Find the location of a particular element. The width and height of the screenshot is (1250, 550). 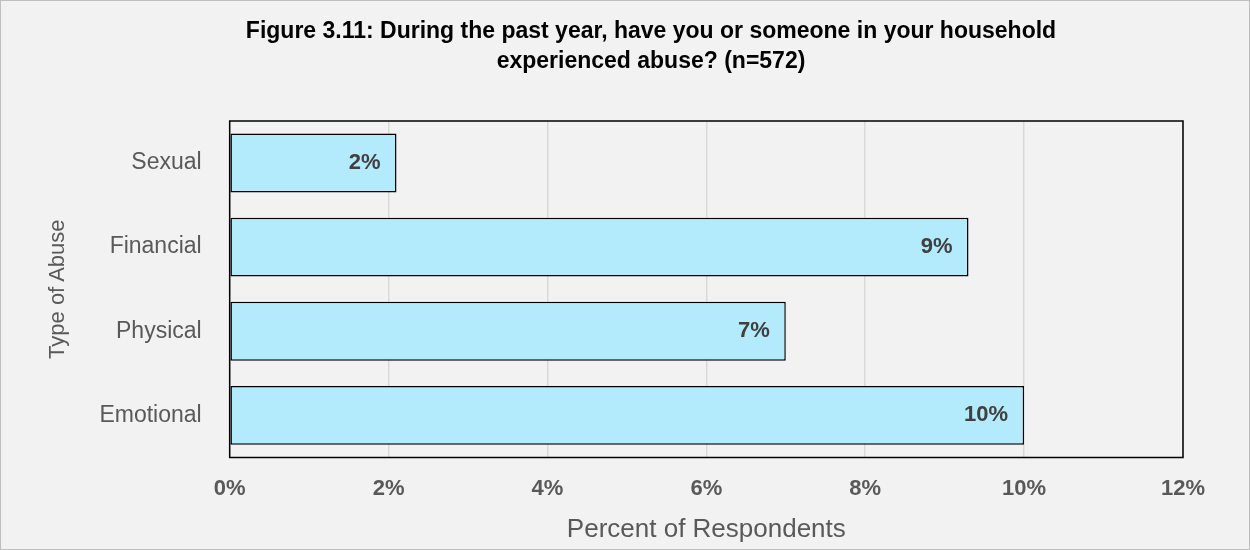

x-tick-label: 10% is located at coordinates (1024, 487).